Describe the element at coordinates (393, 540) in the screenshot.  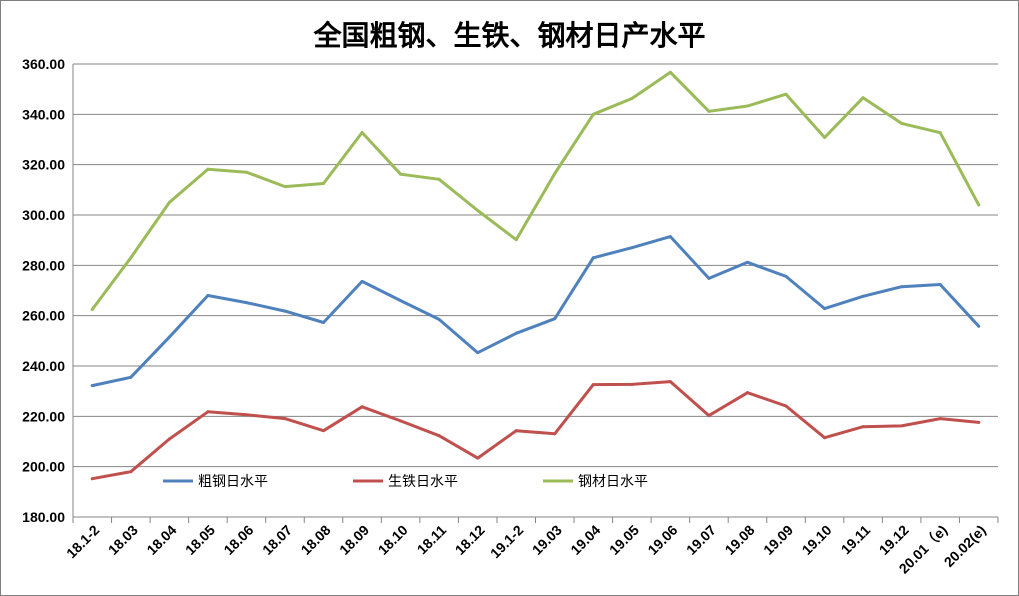
I see `x-tick-label: 18.10` at that location.